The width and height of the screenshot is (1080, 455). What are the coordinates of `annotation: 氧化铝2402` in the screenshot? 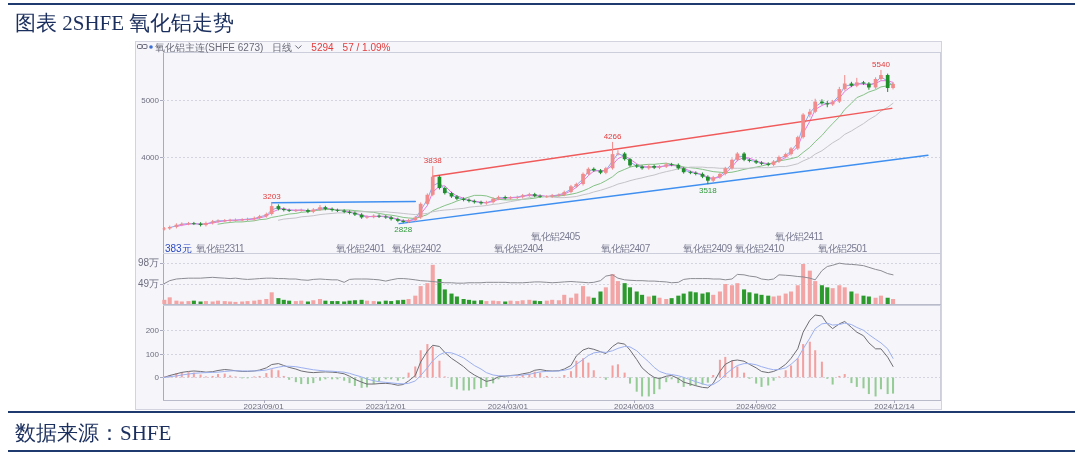 It's located at (417, 248).